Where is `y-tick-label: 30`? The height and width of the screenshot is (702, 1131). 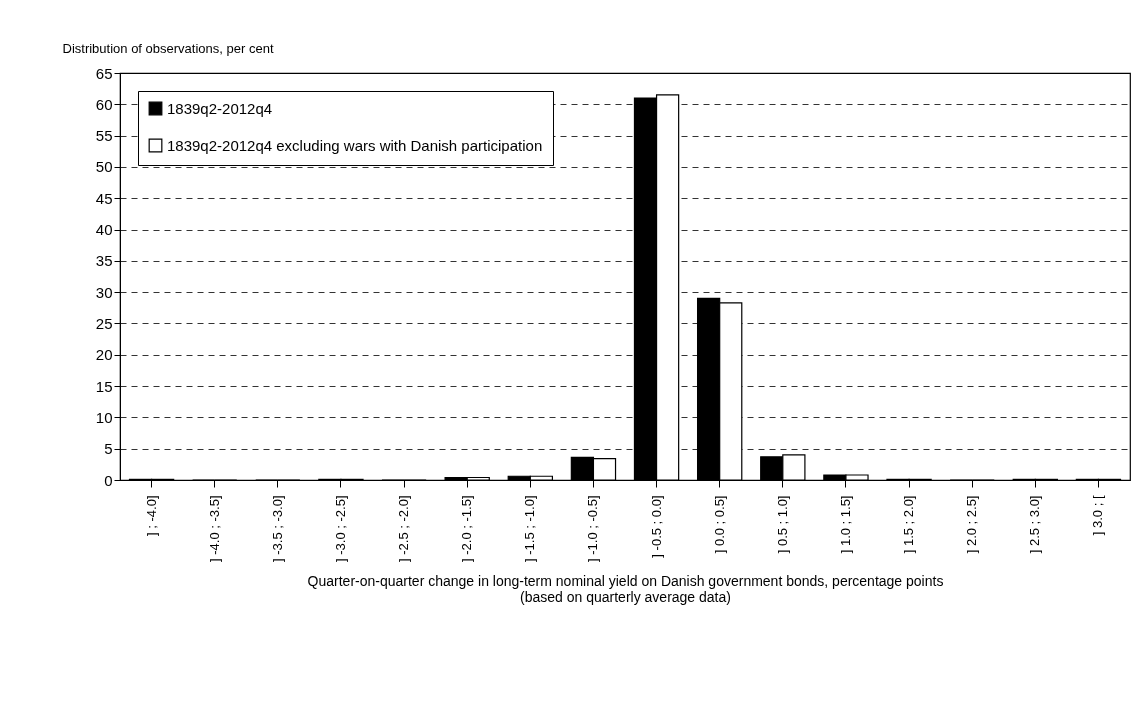
y-tick-label: 30 is located at coordinates (104, 292).